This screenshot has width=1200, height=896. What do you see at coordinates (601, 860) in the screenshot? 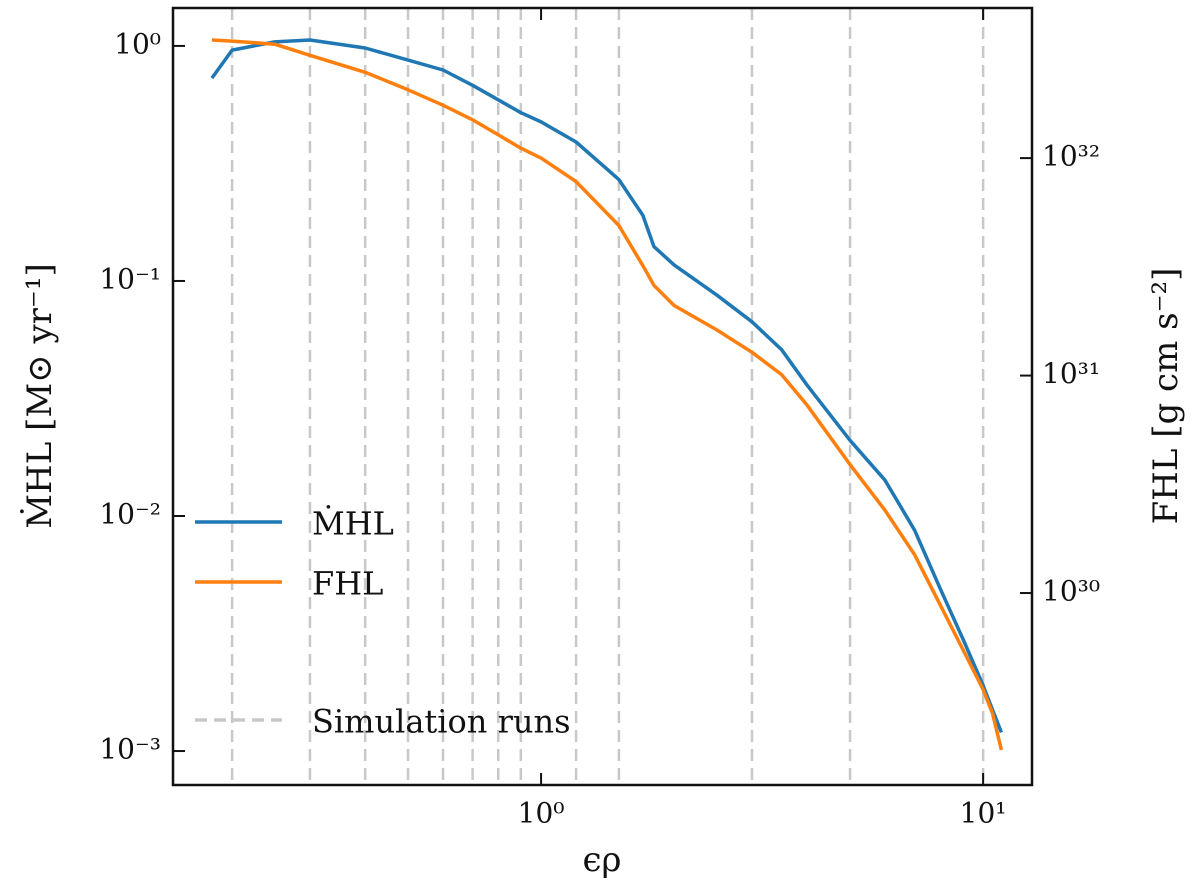
I see `x-axis-label: ϵρ` at bounding box center [601, 860].